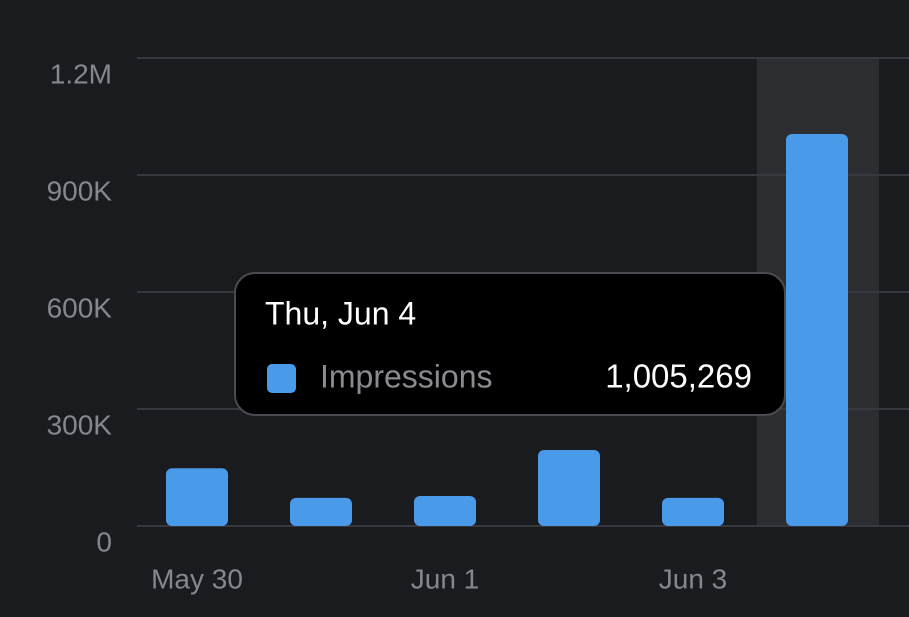 The width and height of the screenshot is (909, 617). I want to click on tooltip-title: Thu, Jun 4, so click(340, 313).